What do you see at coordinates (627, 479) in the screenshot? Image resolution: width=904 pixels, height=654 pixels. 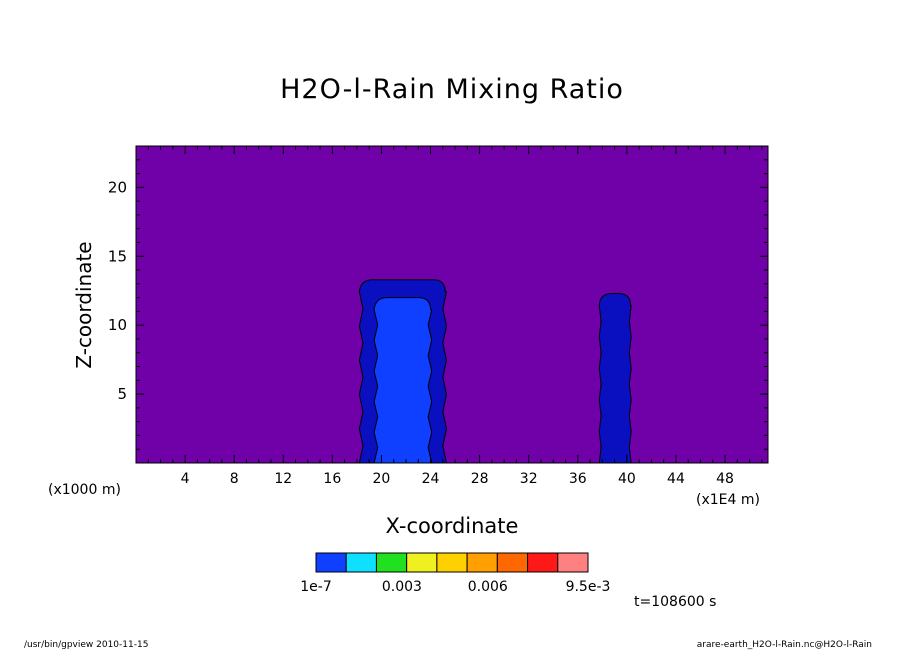 I see `x-tick-label: 40` at bounding box center [627, 479].